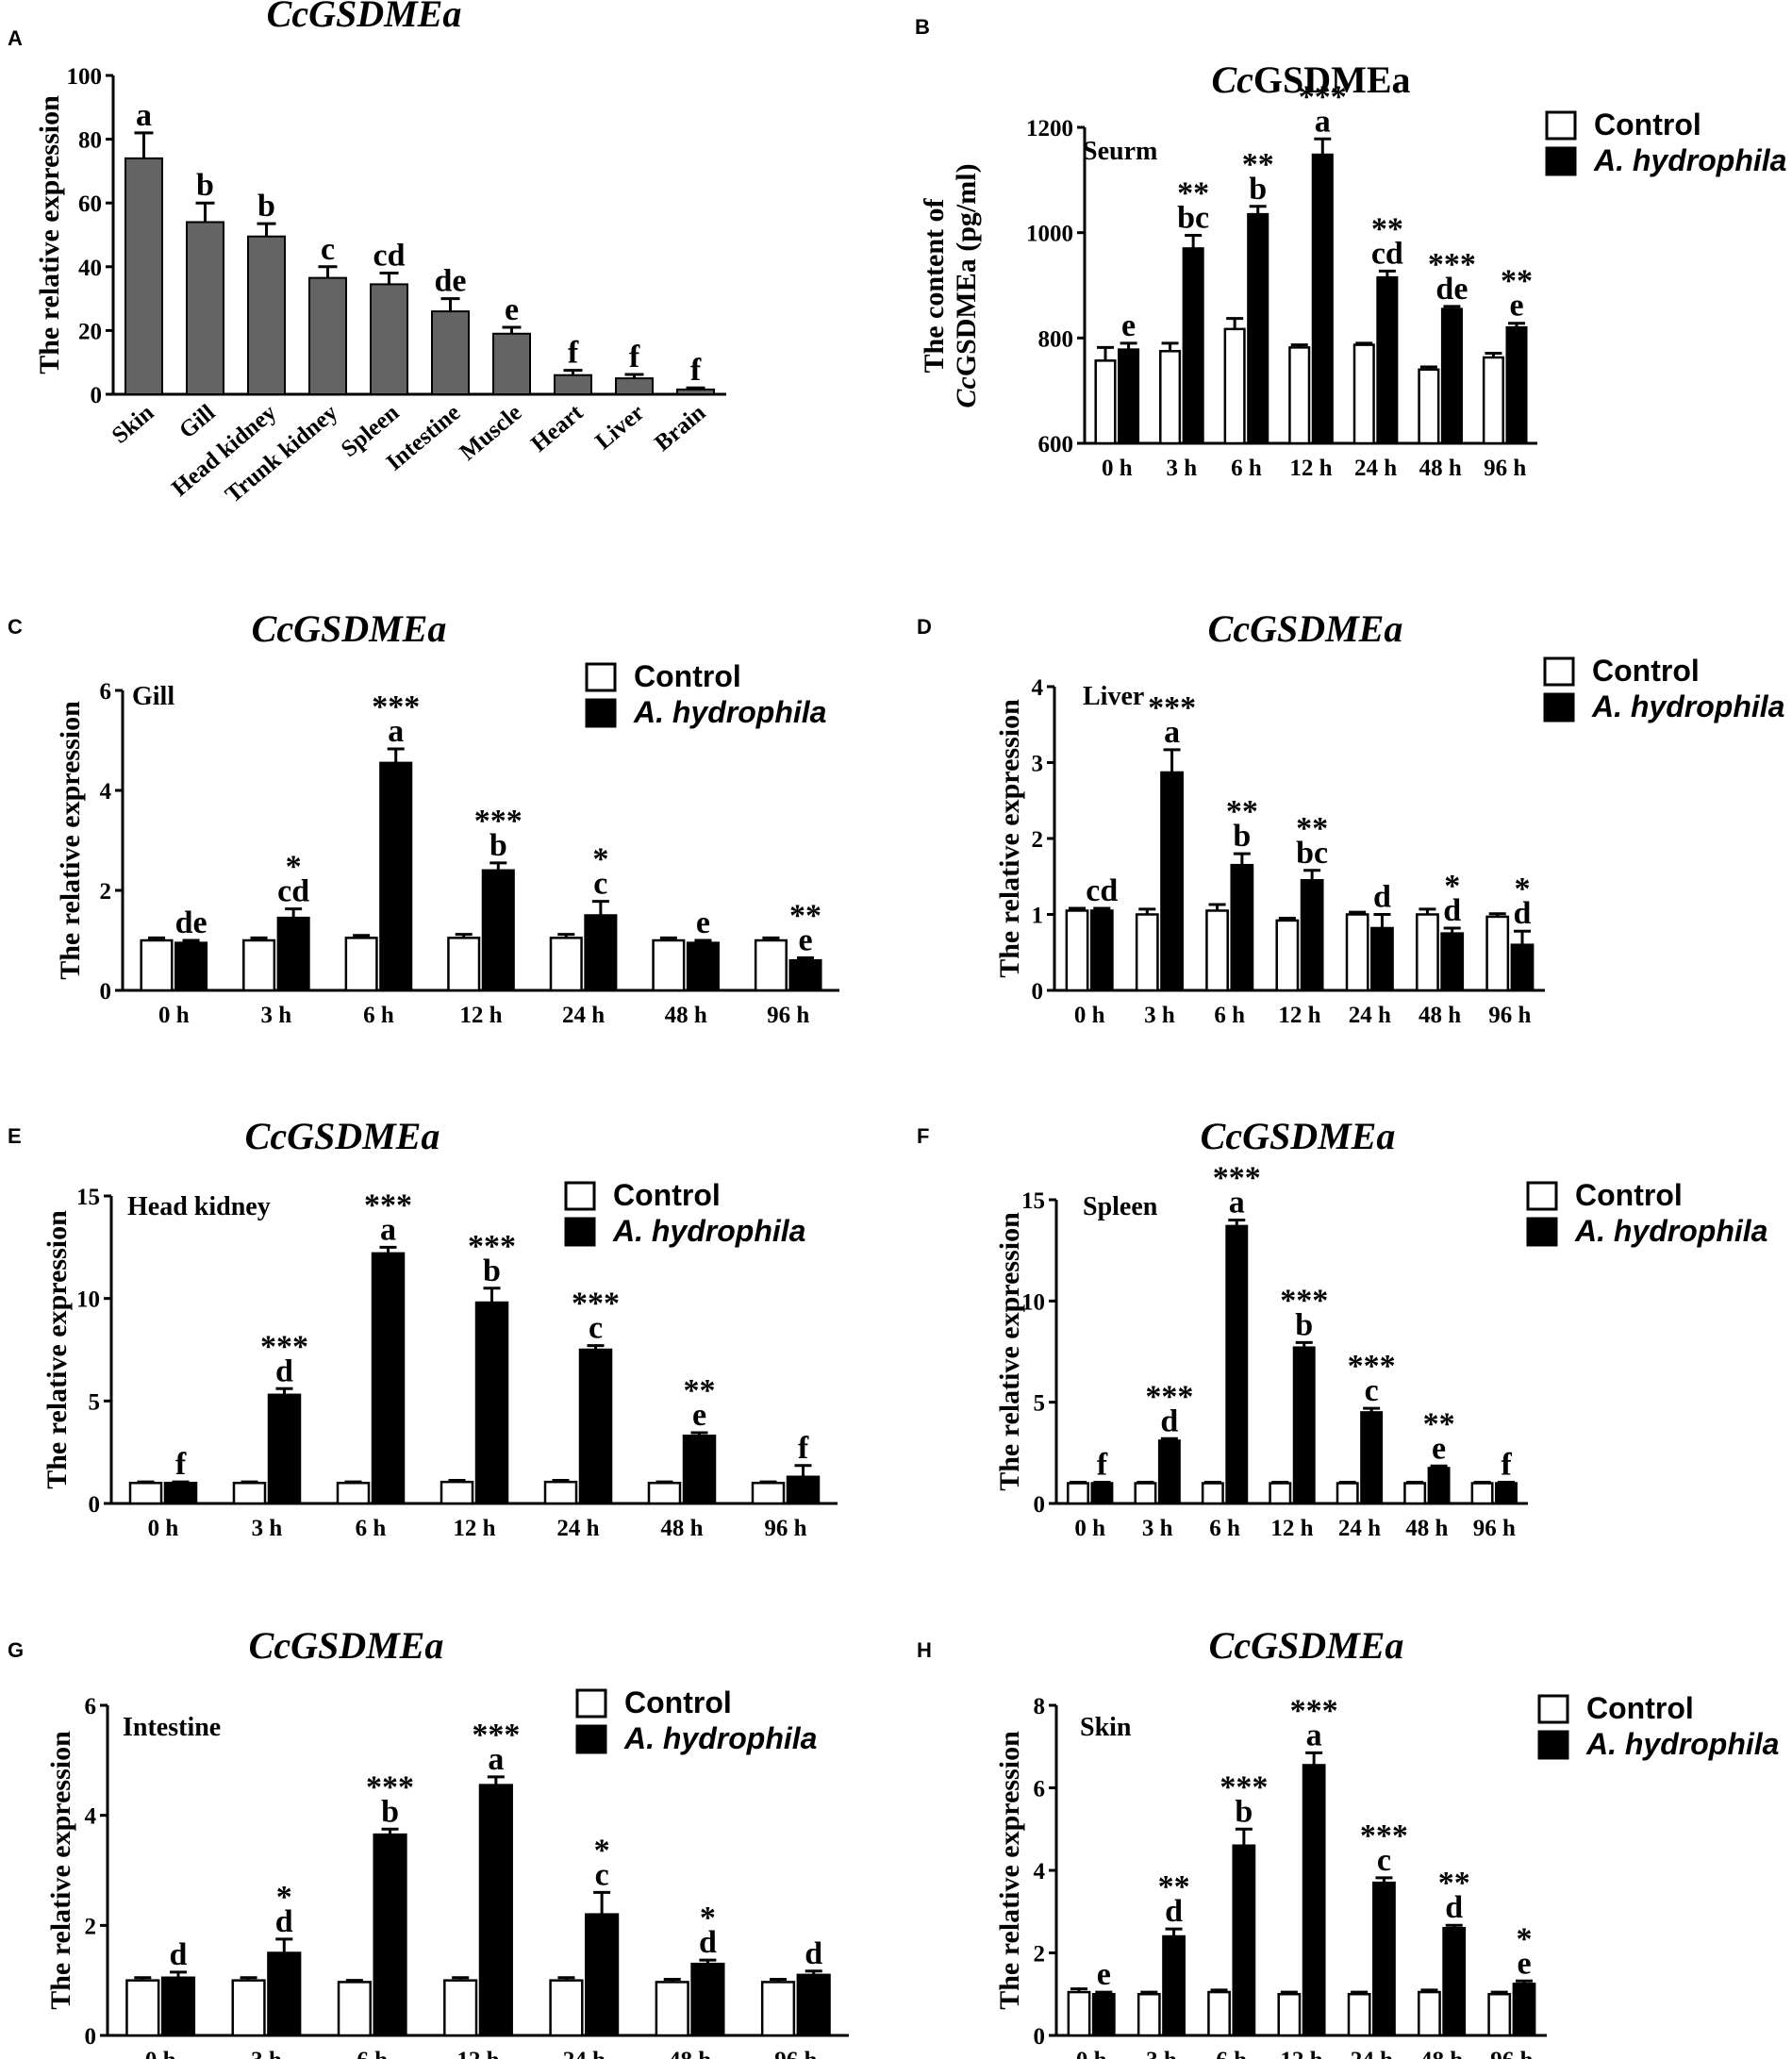 This screenshot has width=1792, height=2059. I want to click on legend-label-treated: A. hydrophila, so click(720, 1738).